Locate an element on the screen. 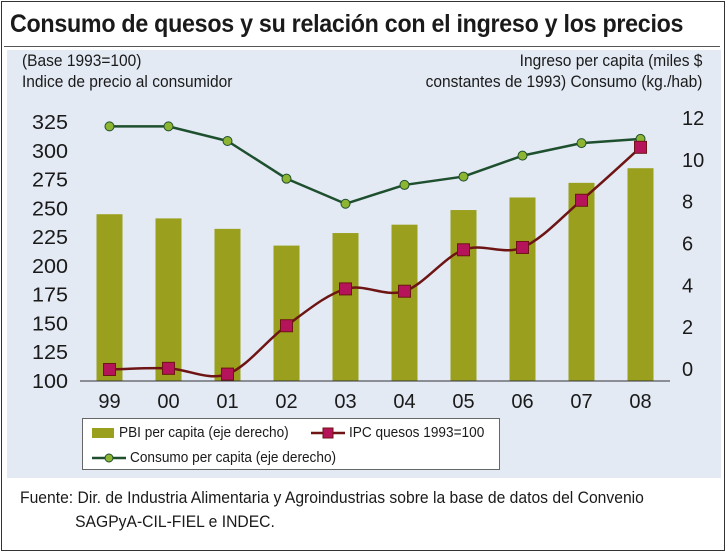  legend-swatch-ipc-marker is located at coordinates (328, 433).